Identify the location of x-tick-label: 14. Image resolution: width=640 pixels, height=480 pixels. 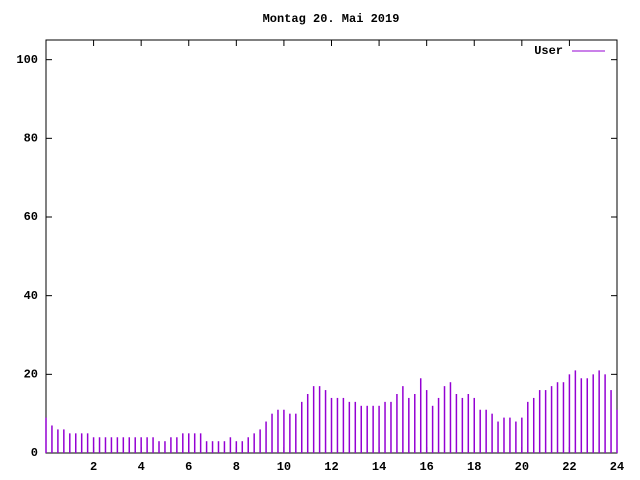
(379, 467).